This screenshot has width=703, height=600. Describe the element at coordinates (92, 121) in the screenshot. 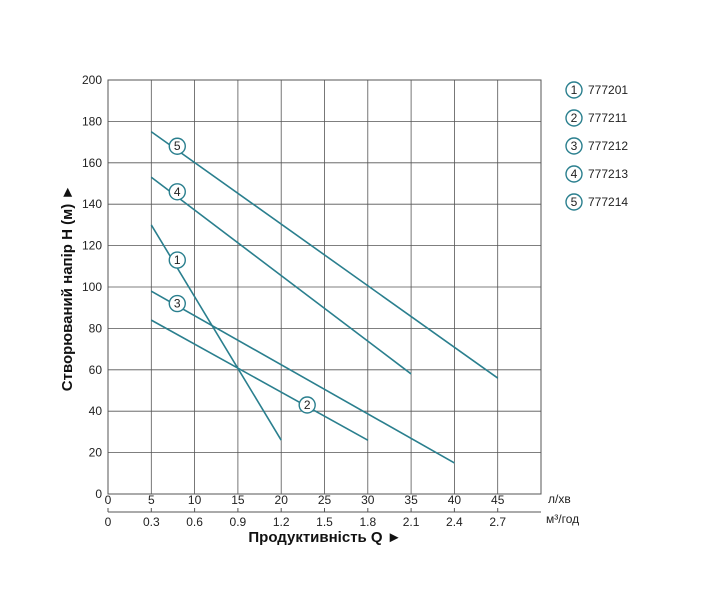

I see `y-tick-label: 180` at that location.